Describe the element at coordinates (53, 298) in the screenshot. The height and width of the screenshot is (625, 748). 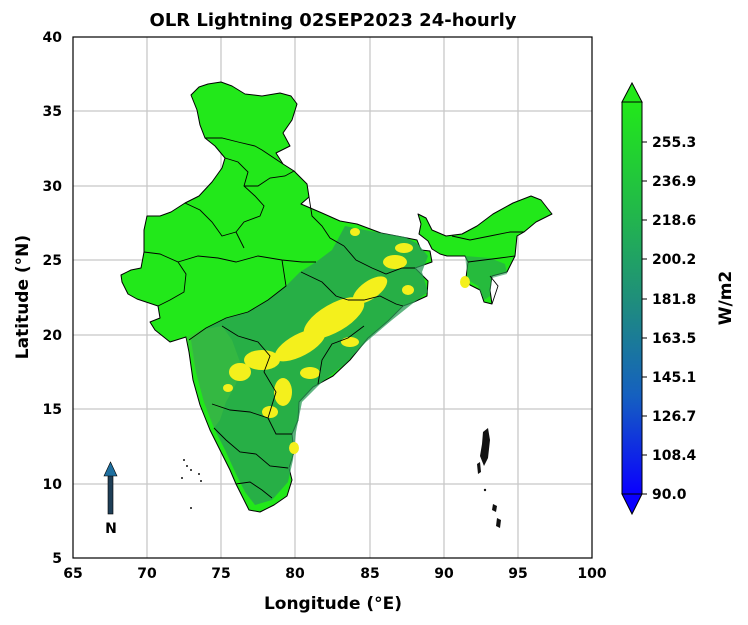
I see `y-tick-labels: 5 10 15 20 25 30 35 40` at that location.